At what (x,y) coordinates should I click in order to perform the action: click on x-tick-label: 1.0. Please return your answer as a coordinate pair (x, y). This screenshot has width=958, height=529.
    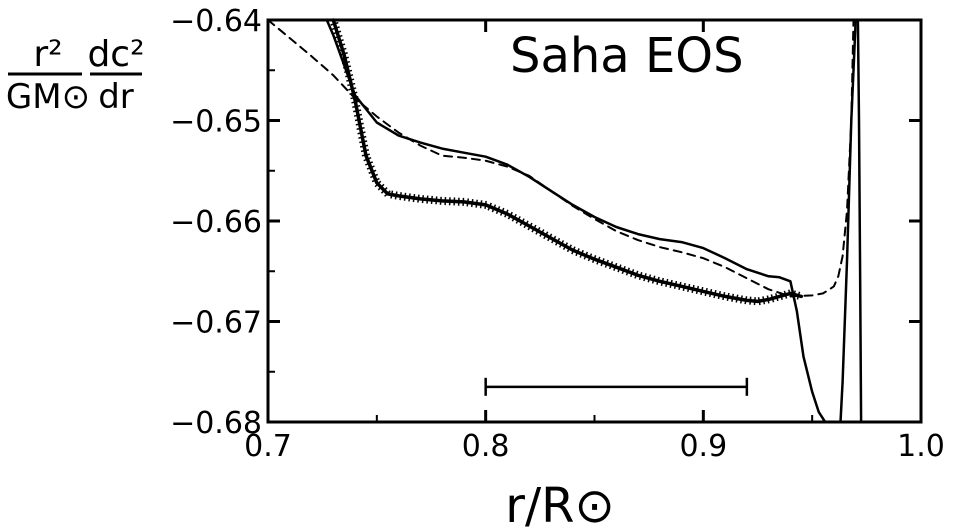
    Looking at the image, I should click on (921, 446).